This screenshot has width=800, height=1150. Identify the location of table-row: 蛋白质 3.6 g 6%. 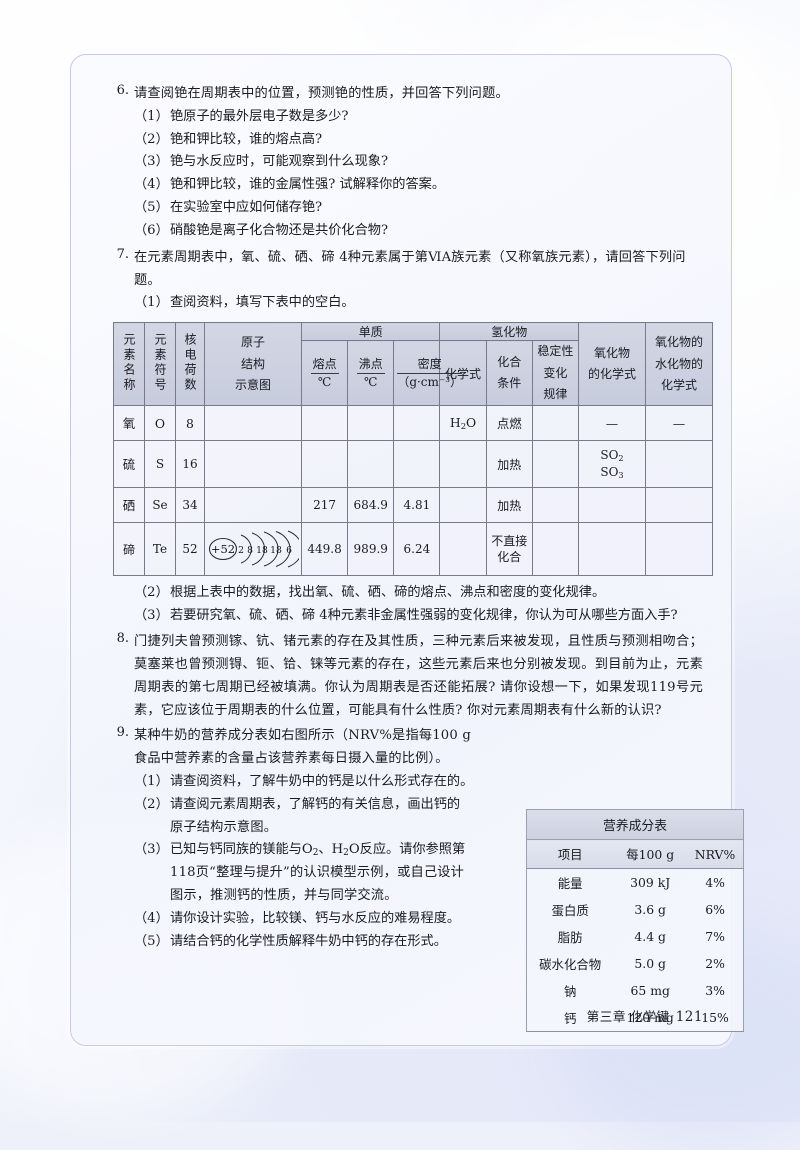
(635, 909).